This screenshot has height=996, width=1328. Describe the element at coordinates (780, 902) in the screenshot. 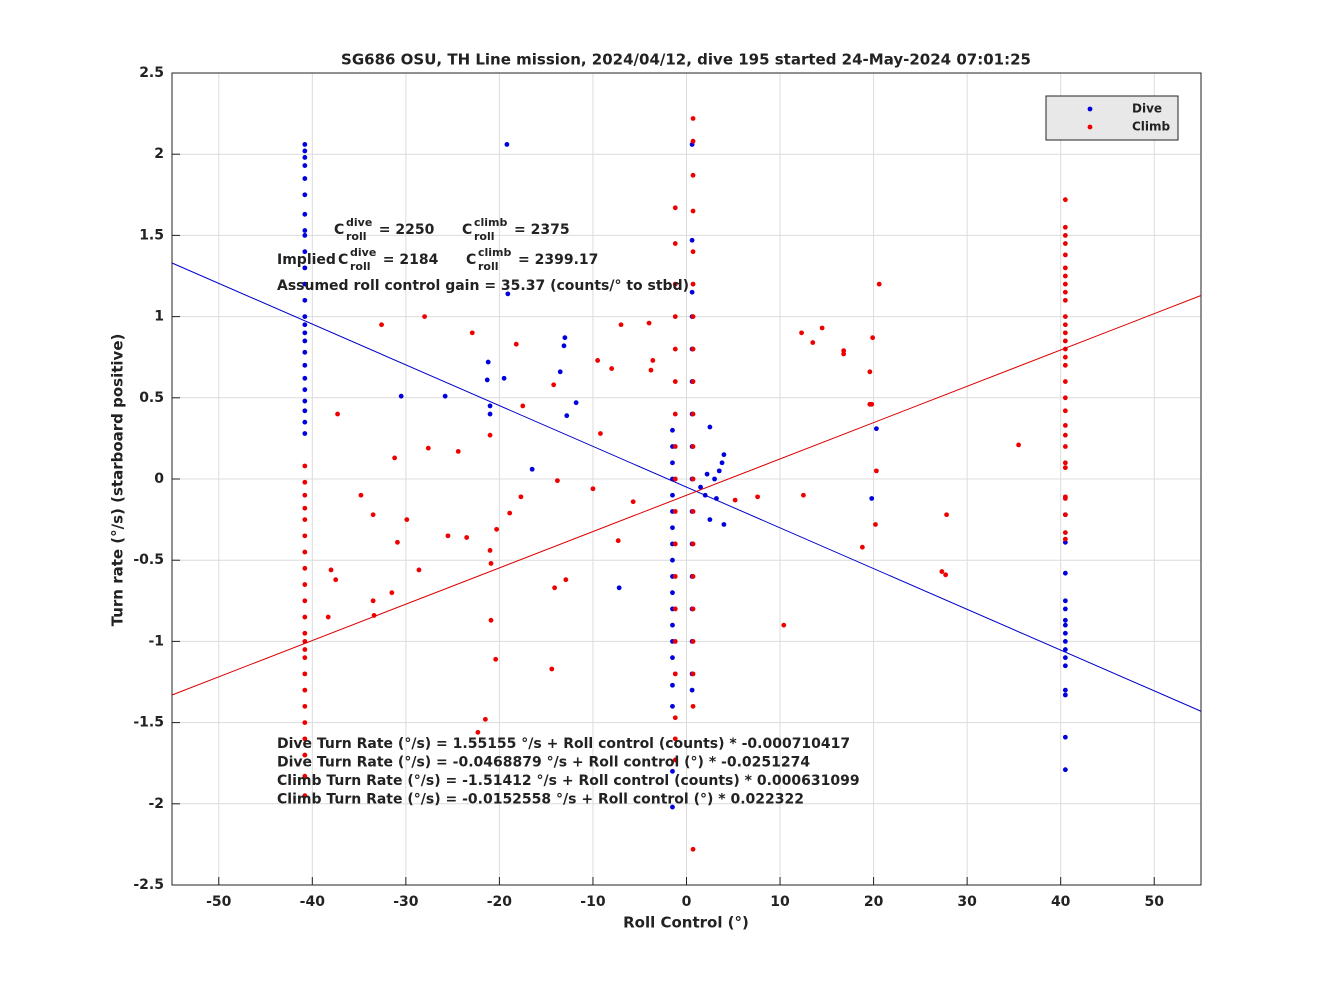

I see `x-tick-label: 10` at that location.